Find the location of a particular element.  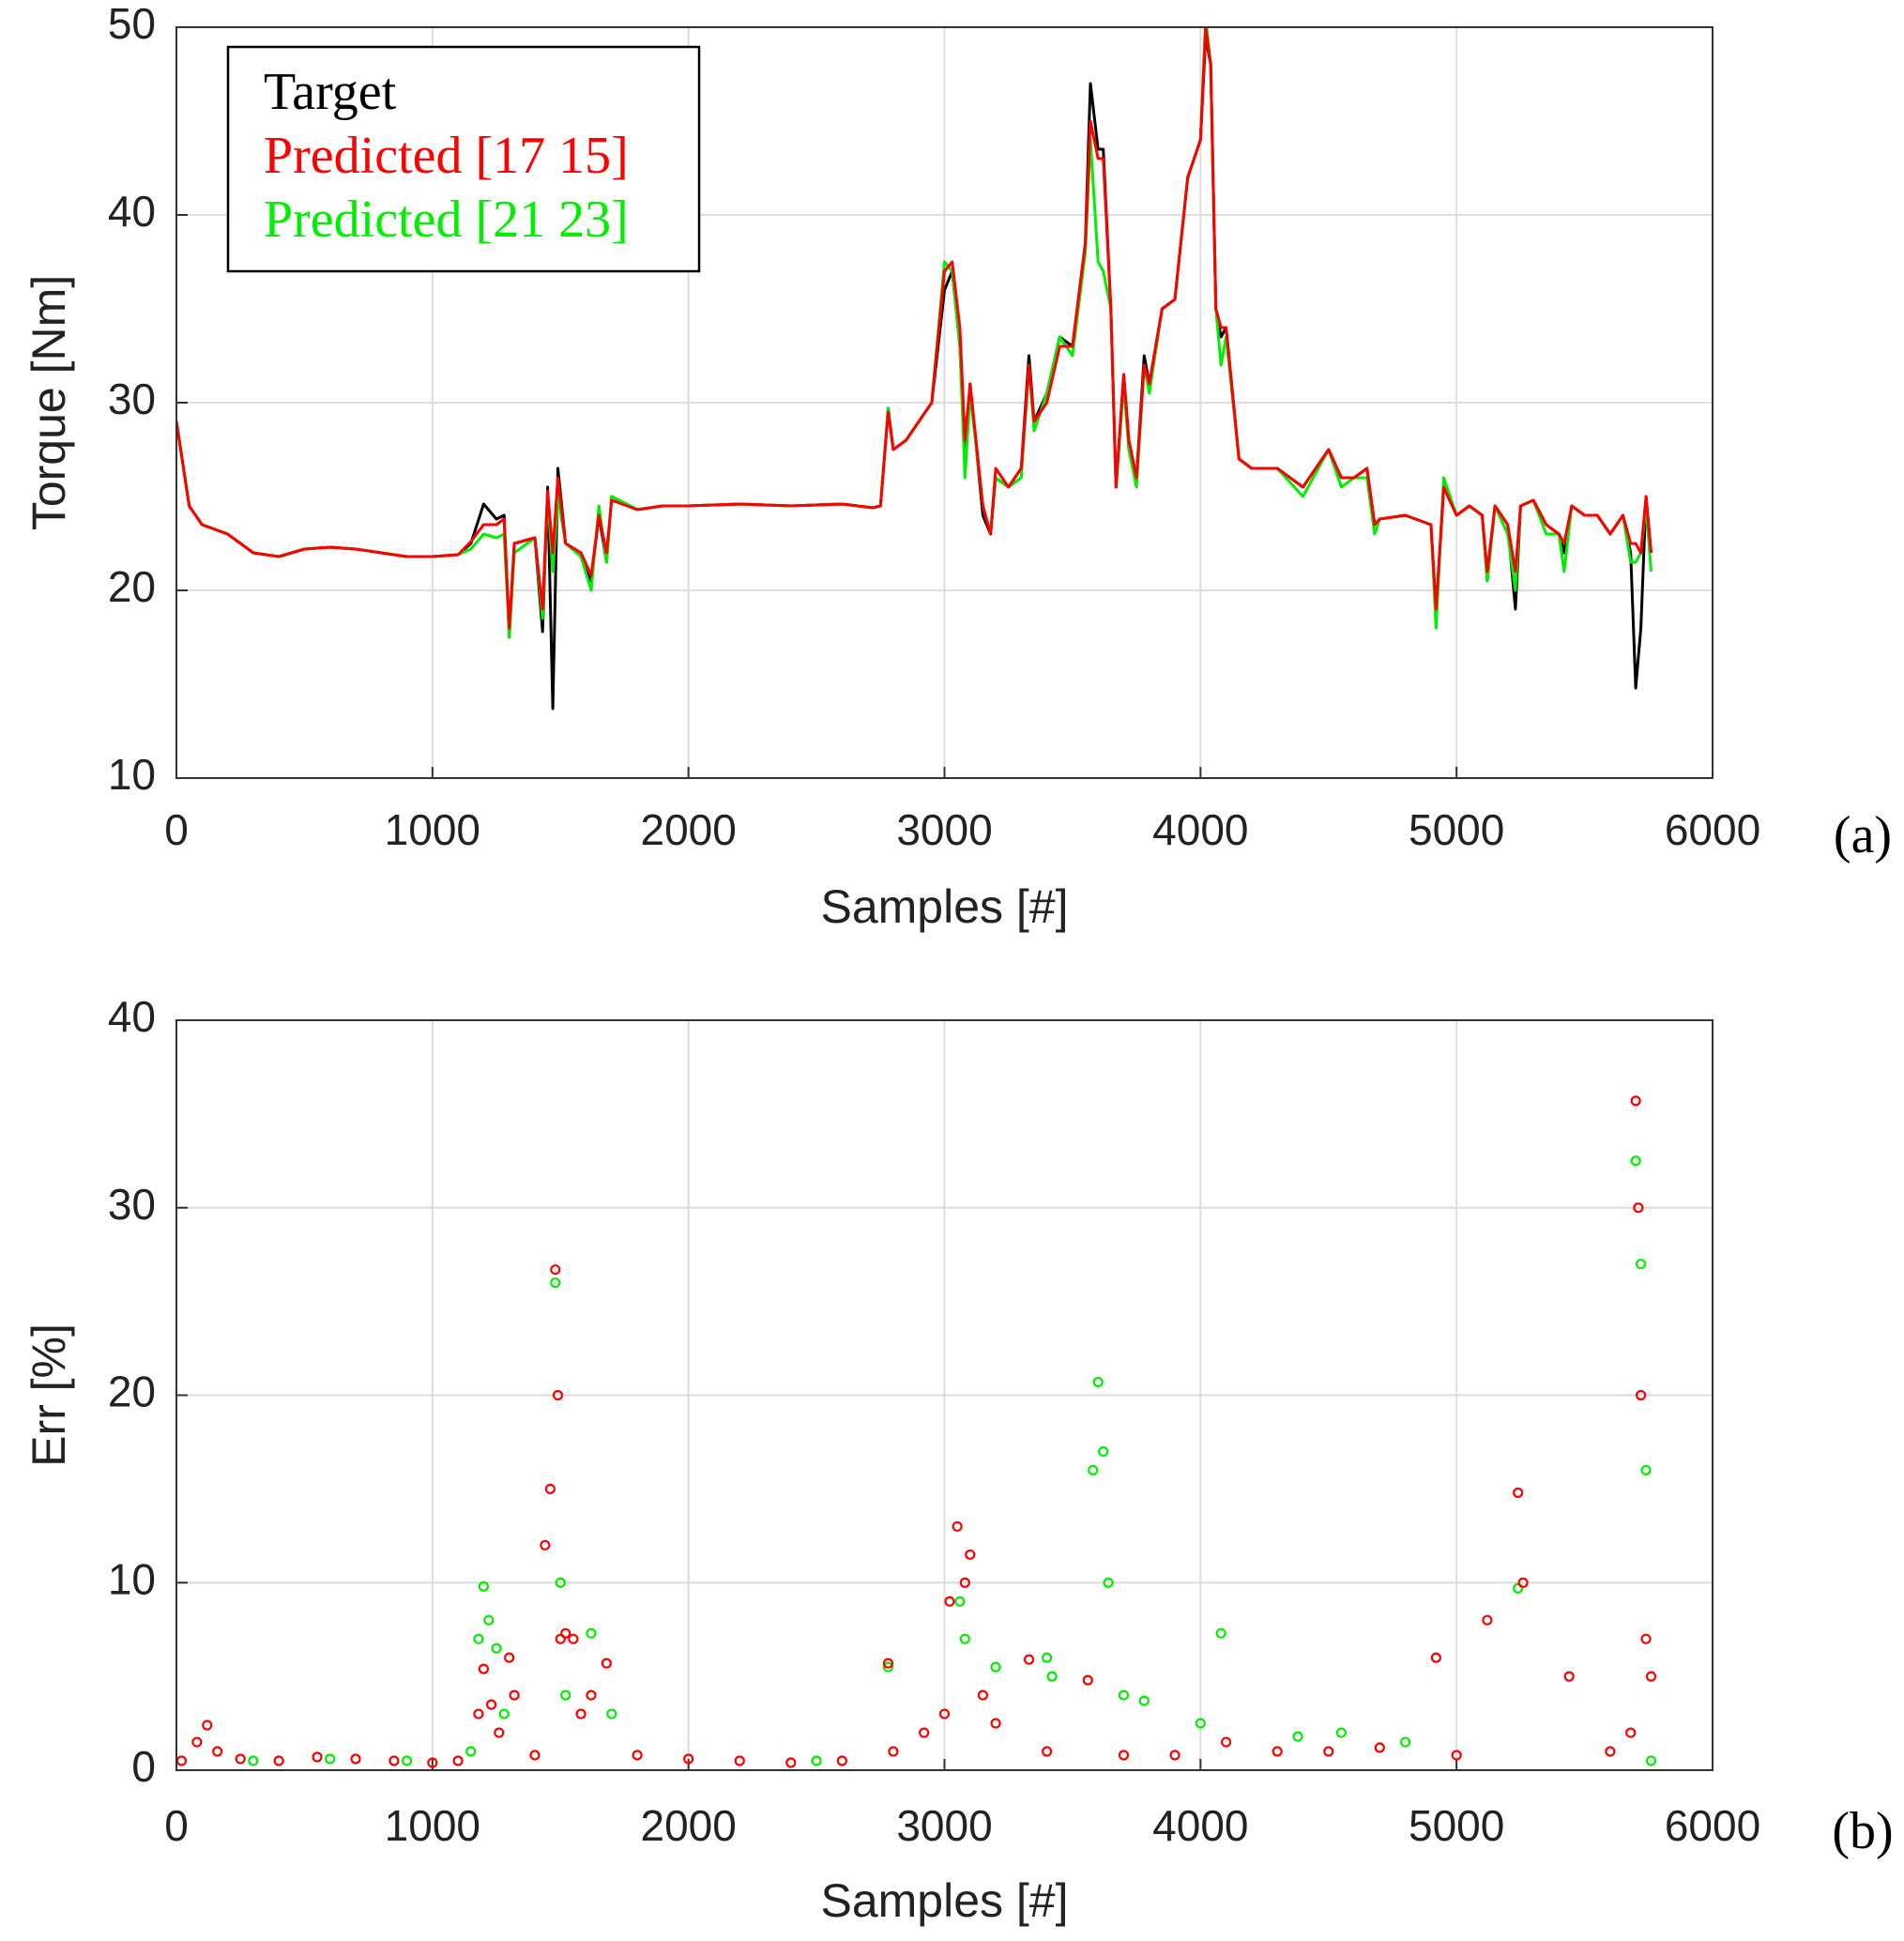

y-tick-label: 0 is located at coordinates (143, 1767).